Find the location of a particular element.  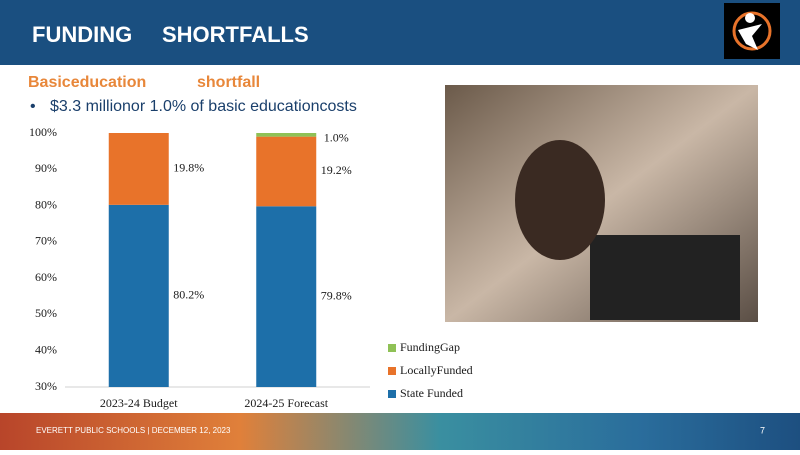

header-band is located at coordinates (400, 32).